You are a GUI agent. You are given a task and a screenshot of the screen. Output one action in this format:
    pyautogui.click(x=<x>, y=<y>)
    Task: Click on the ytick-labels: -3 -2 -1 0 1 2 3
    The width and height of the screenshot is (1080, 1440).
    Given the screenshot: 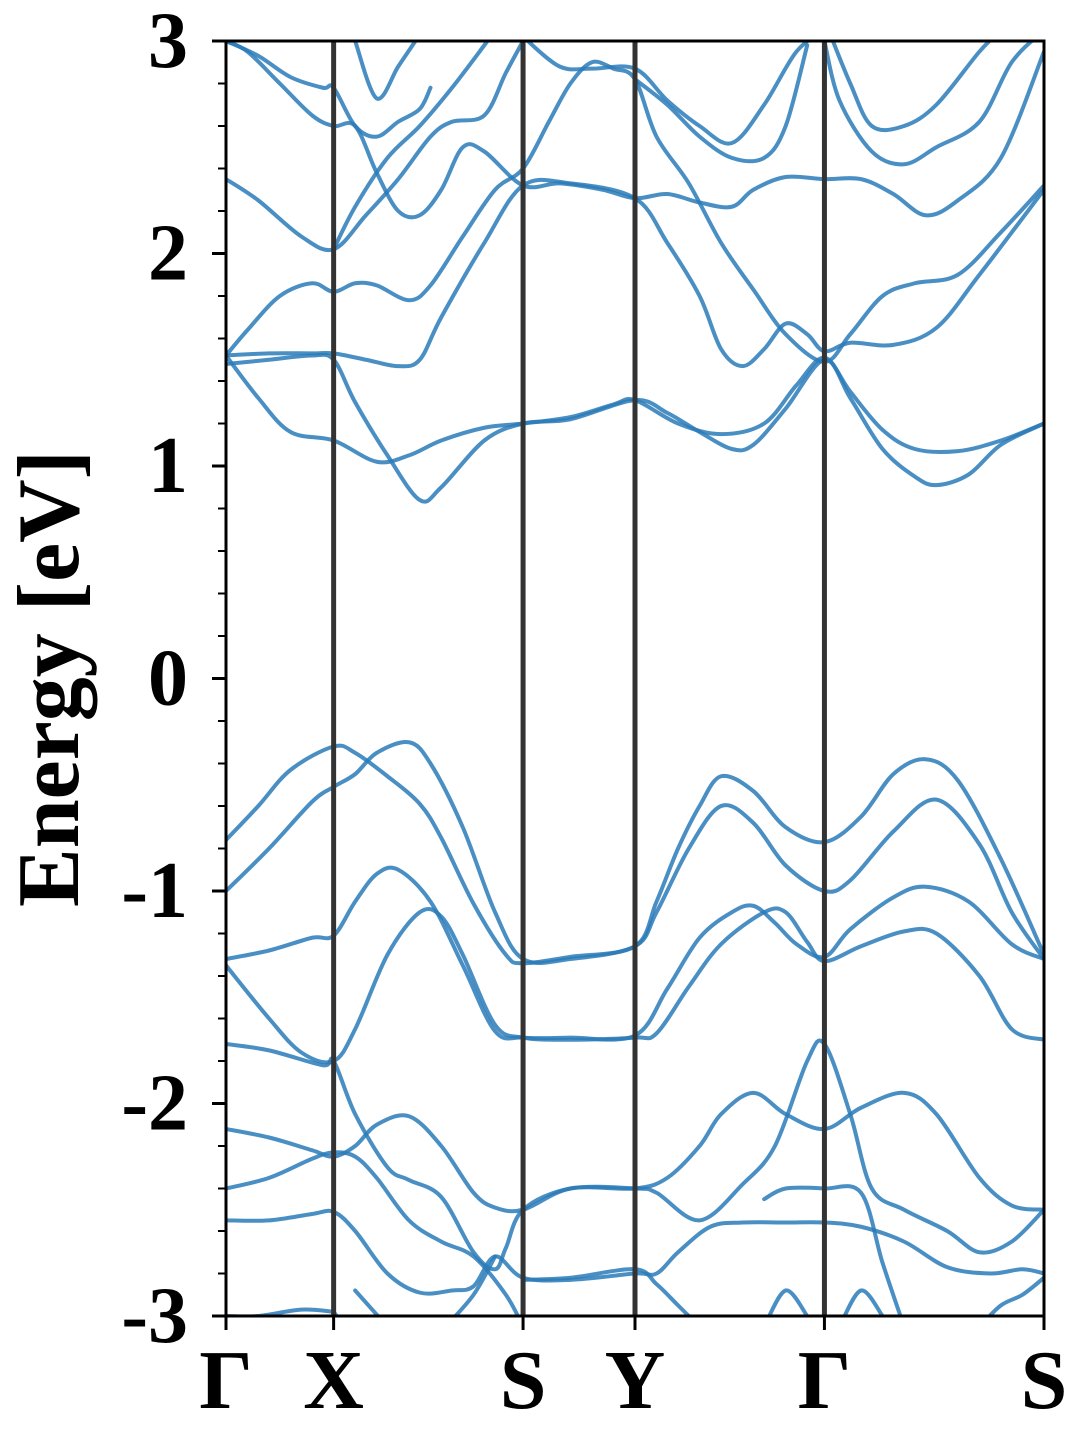 What is the action you would take?
    pyautogui.click(x=154, y=680)
    